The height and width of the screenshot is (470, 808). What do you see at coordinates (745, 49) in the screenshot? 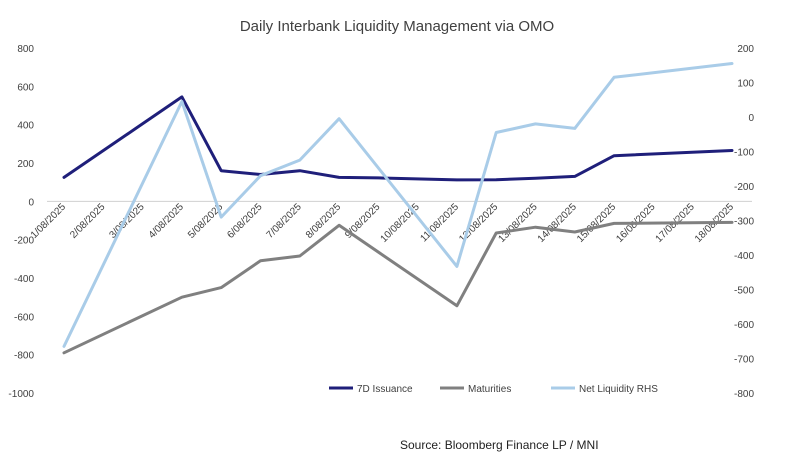
I see `y-right-tick-label: 200` at bounding box center [745, 49].